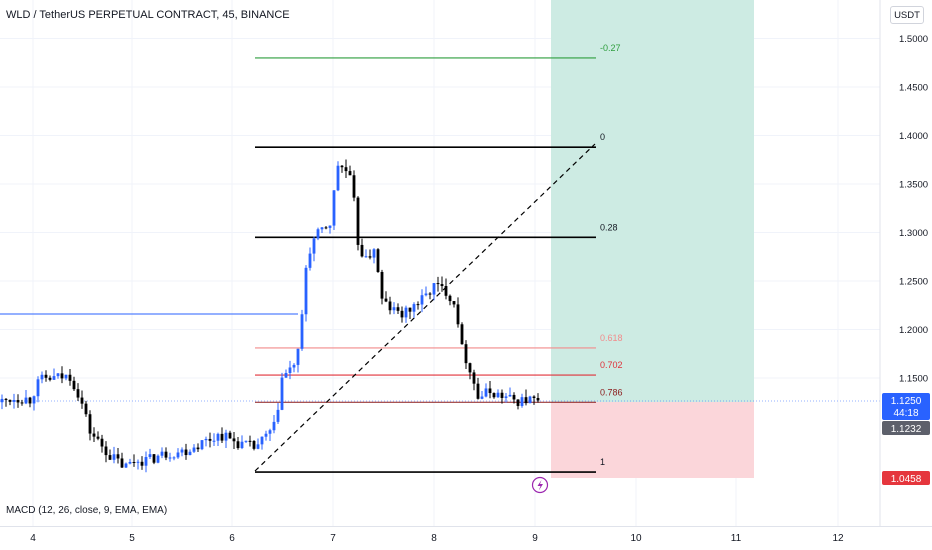 The height and width of the screenshot is (550, 932). I want to click on time-tick-label: 7, so click(333, 538).